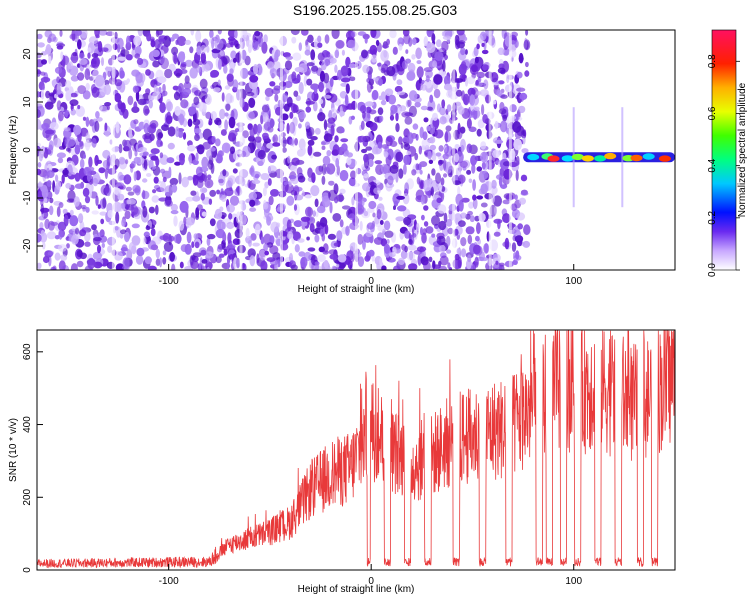 The image size is (750, 600). I want to click on spectrogram-y-tick-label: 20, so click(27, 54).